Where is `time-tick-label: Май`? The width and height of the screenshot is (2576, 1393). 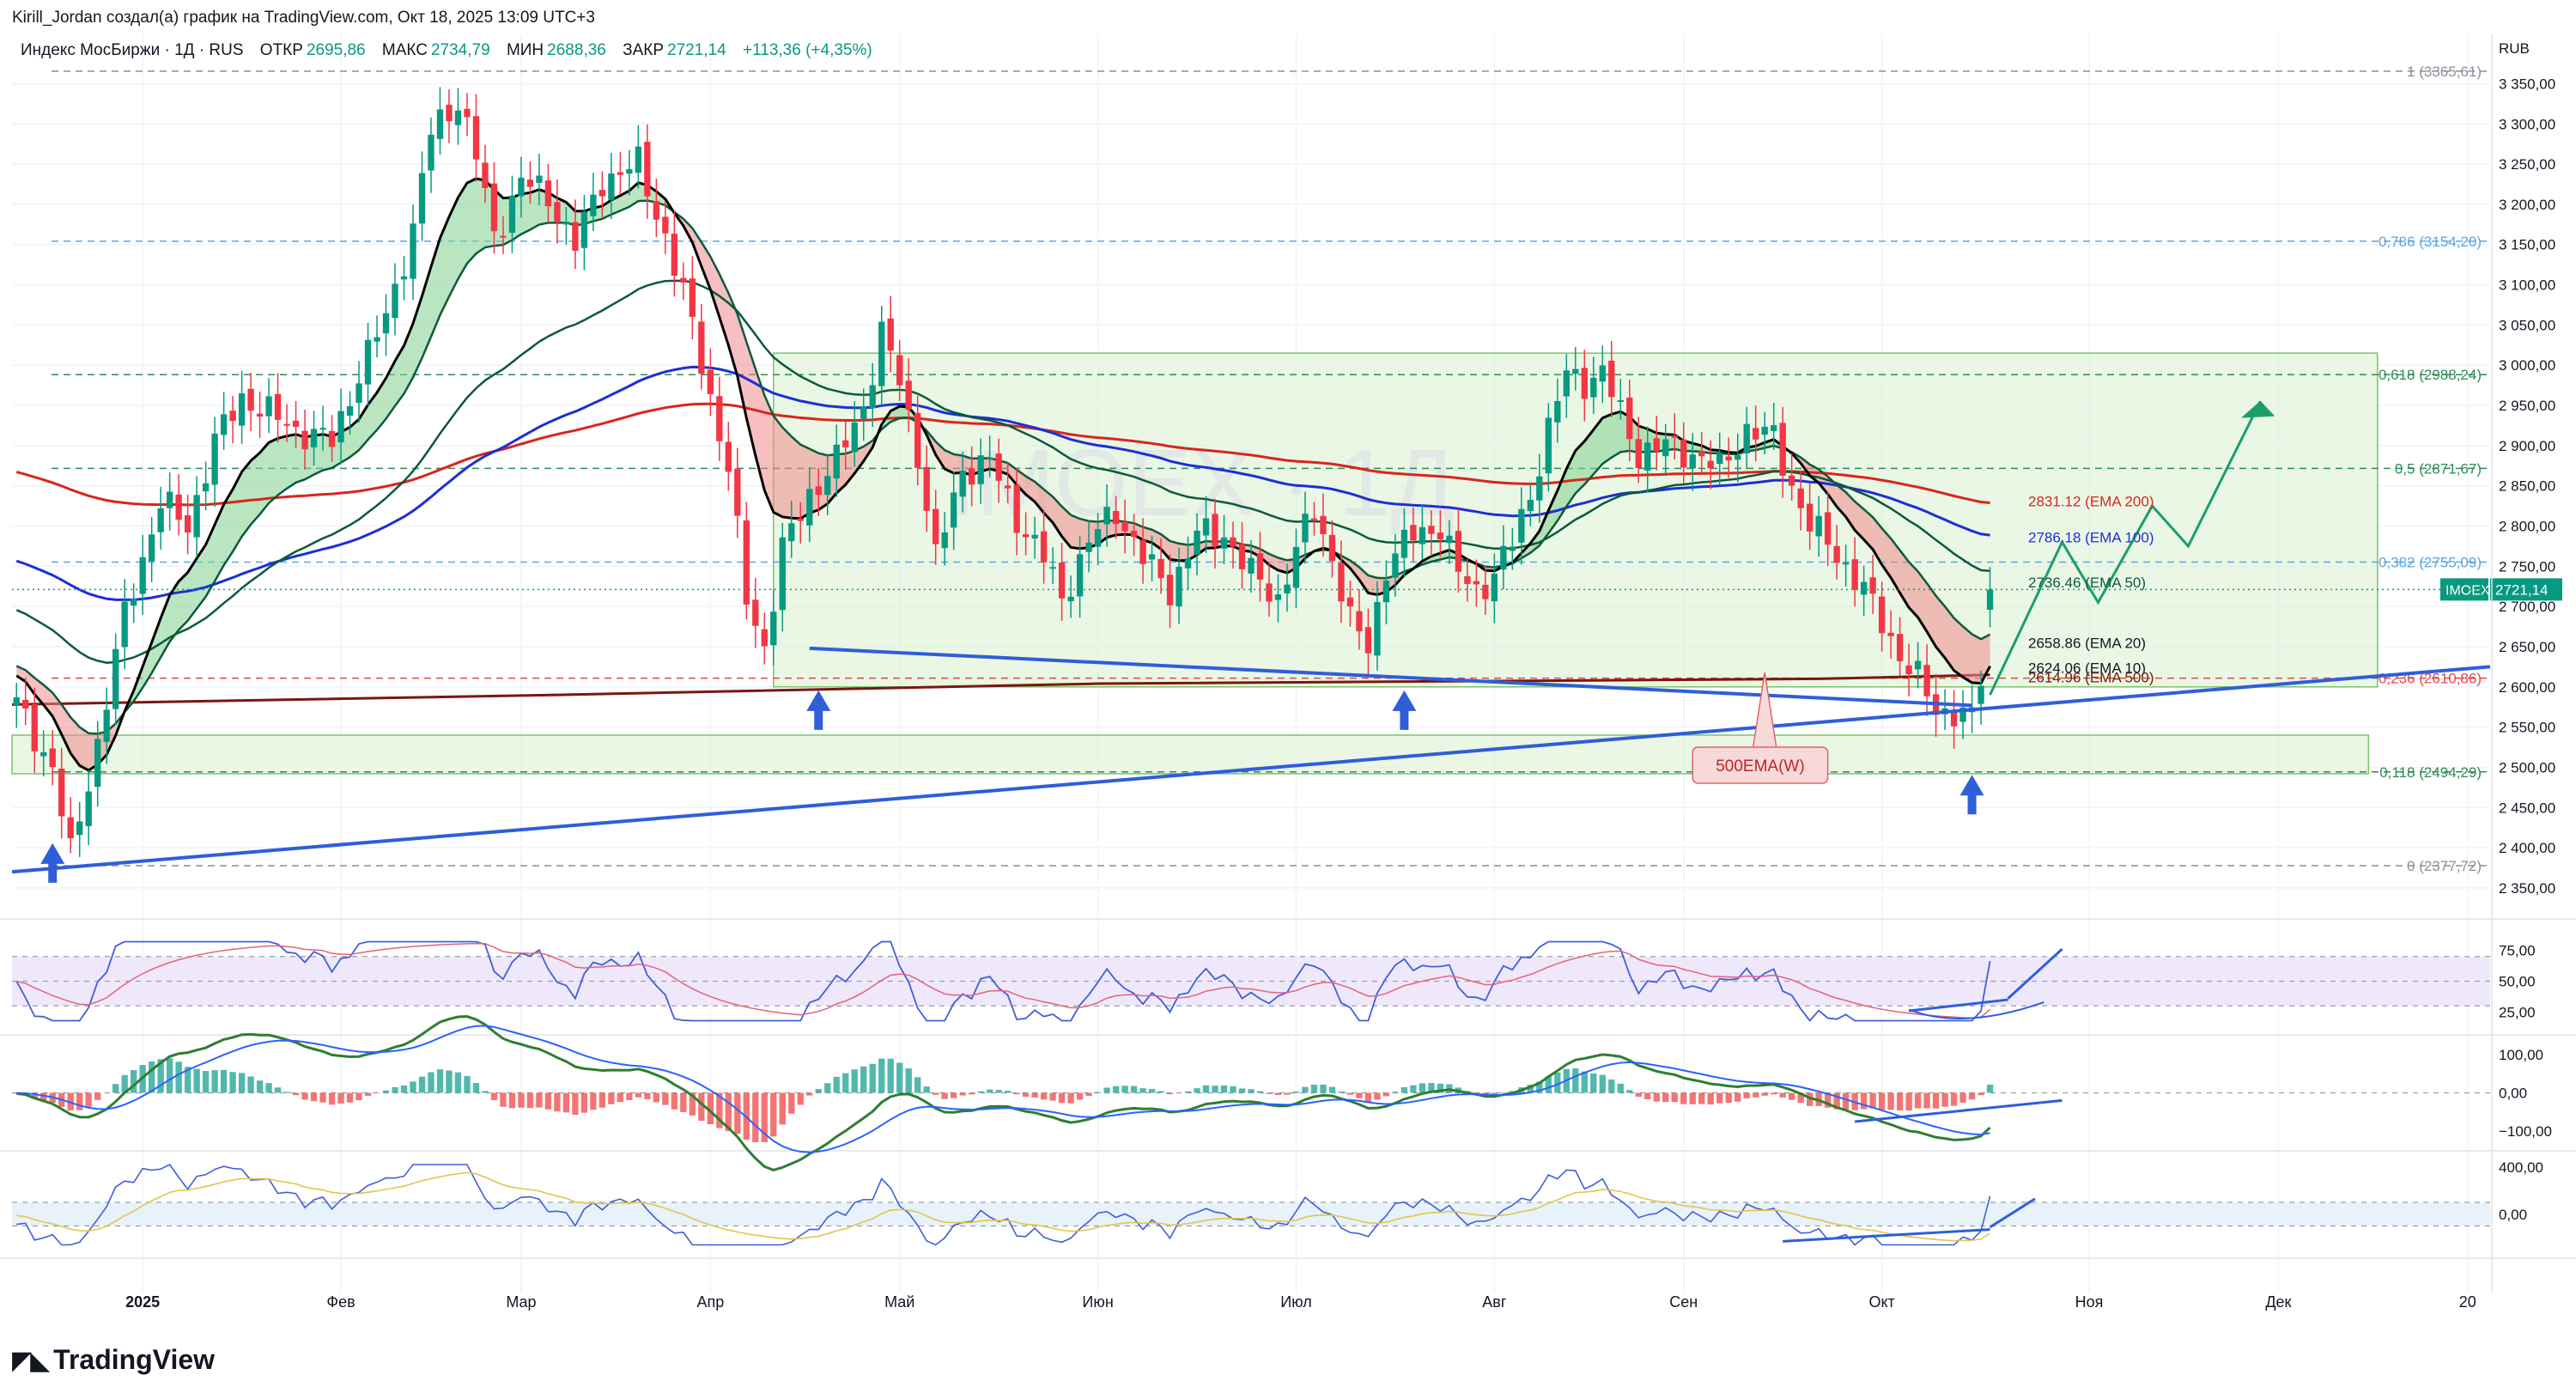
time-tick-label: Май is located at coordinates (899, 1302).